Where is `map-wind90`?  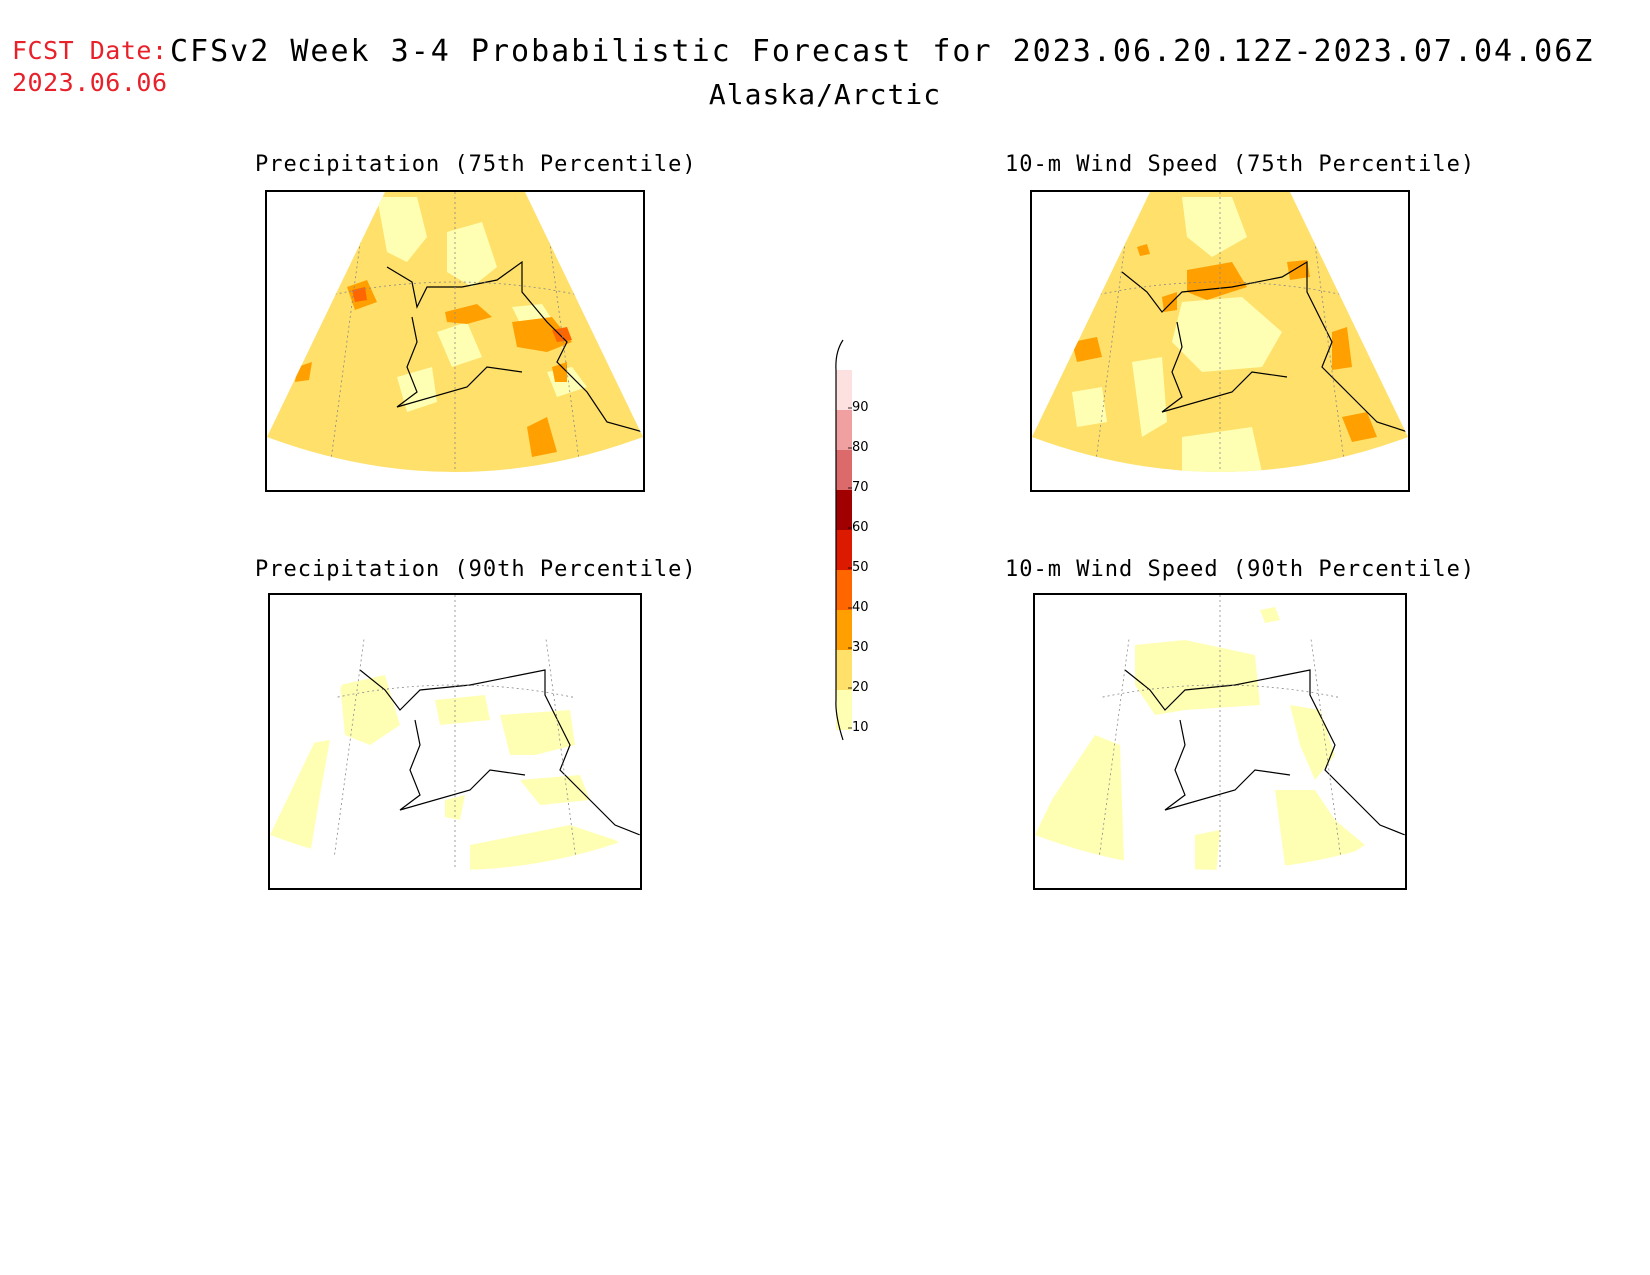 map-wind90 is located at coordinates (1220, 741).